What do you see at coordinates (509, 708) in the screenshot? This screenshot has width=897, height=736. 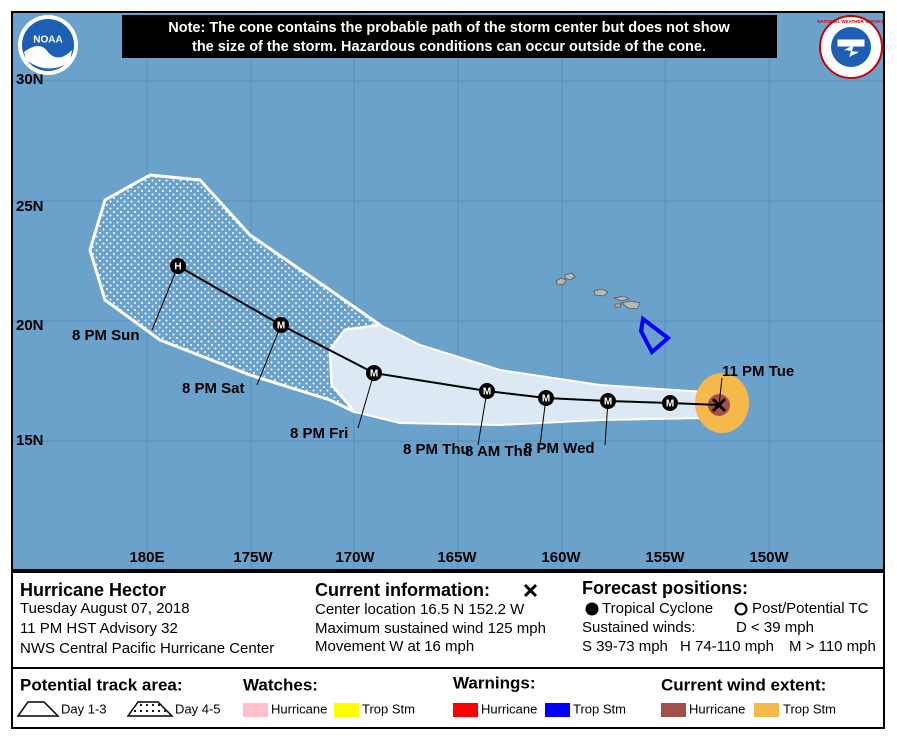 I see `legend-warning-hurricane: Hurricane` at bounding box center [509, 708].